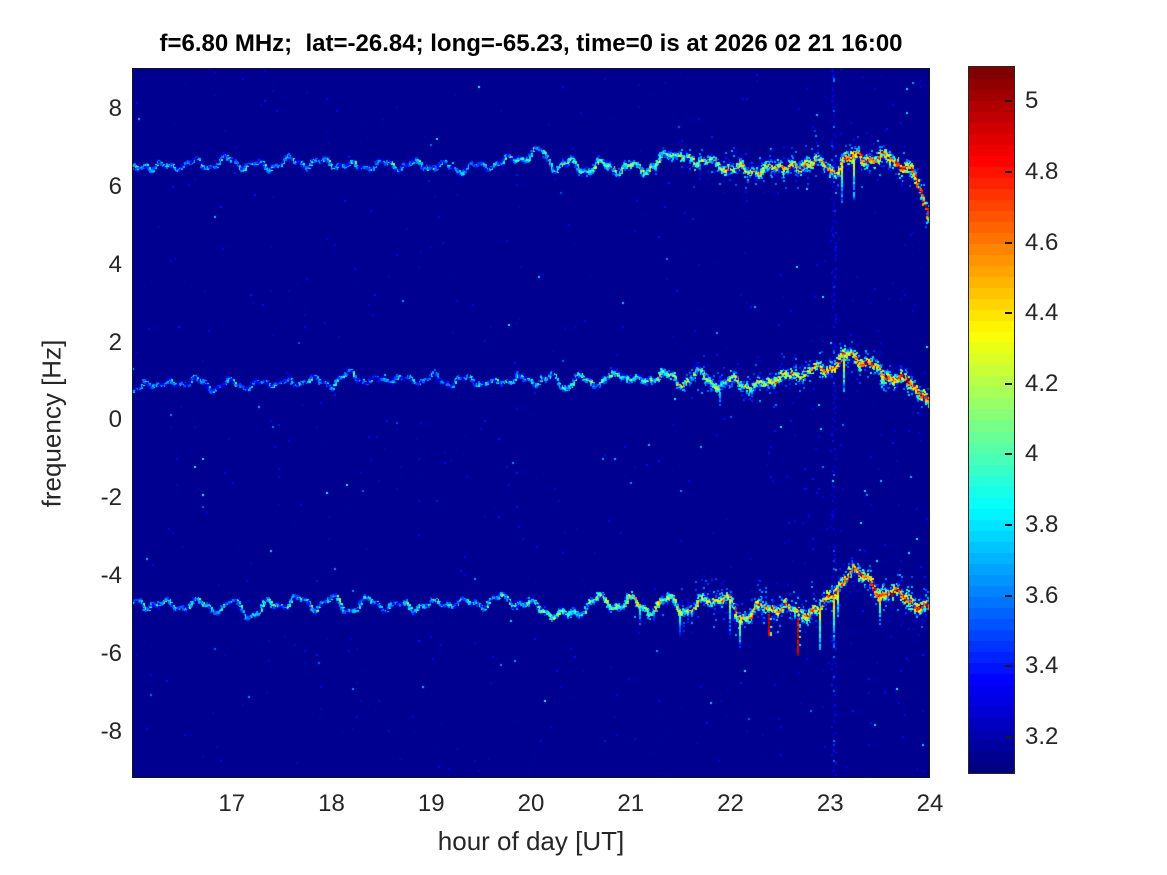  What do you see at coordinates (331, 803) in the screenshot?
I see `x-tick-label: 18` at bounding box center [331, 803].